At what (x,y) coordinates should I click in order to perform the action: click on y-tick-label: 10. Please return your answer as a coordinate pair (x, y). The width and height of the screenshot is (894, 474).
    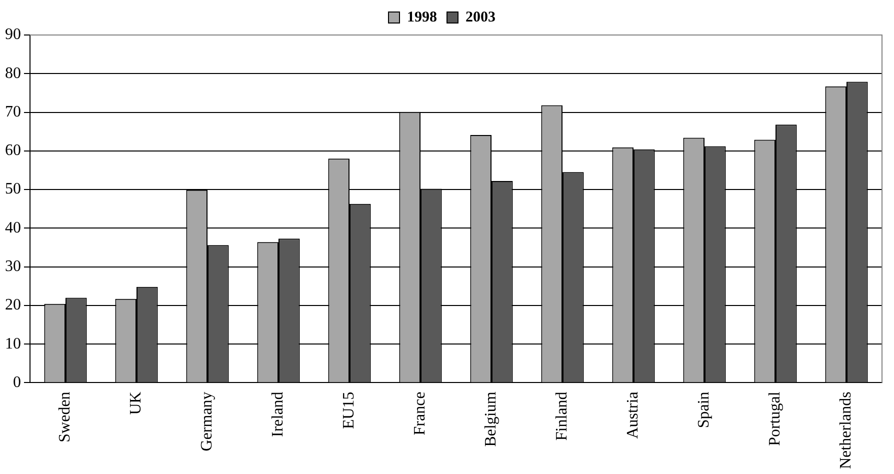
    Looking at the image, I should click on (13, 343).